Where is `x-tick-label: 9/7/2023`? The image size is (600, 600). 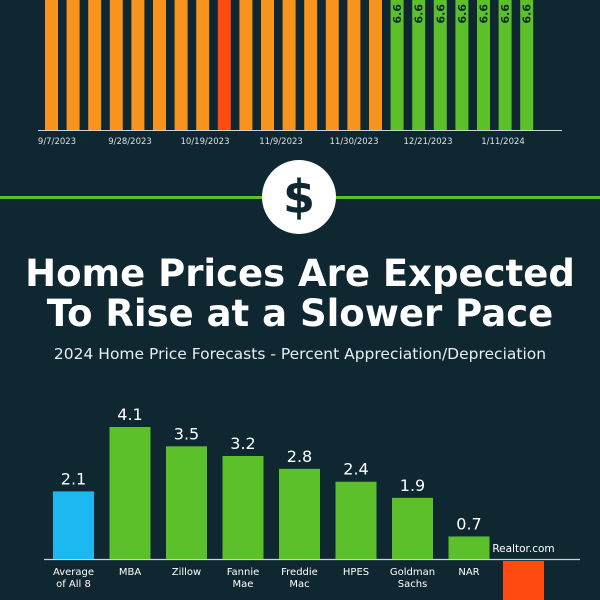
x-tick-label: 9/7/2023 is located at coordinates (57, 142).